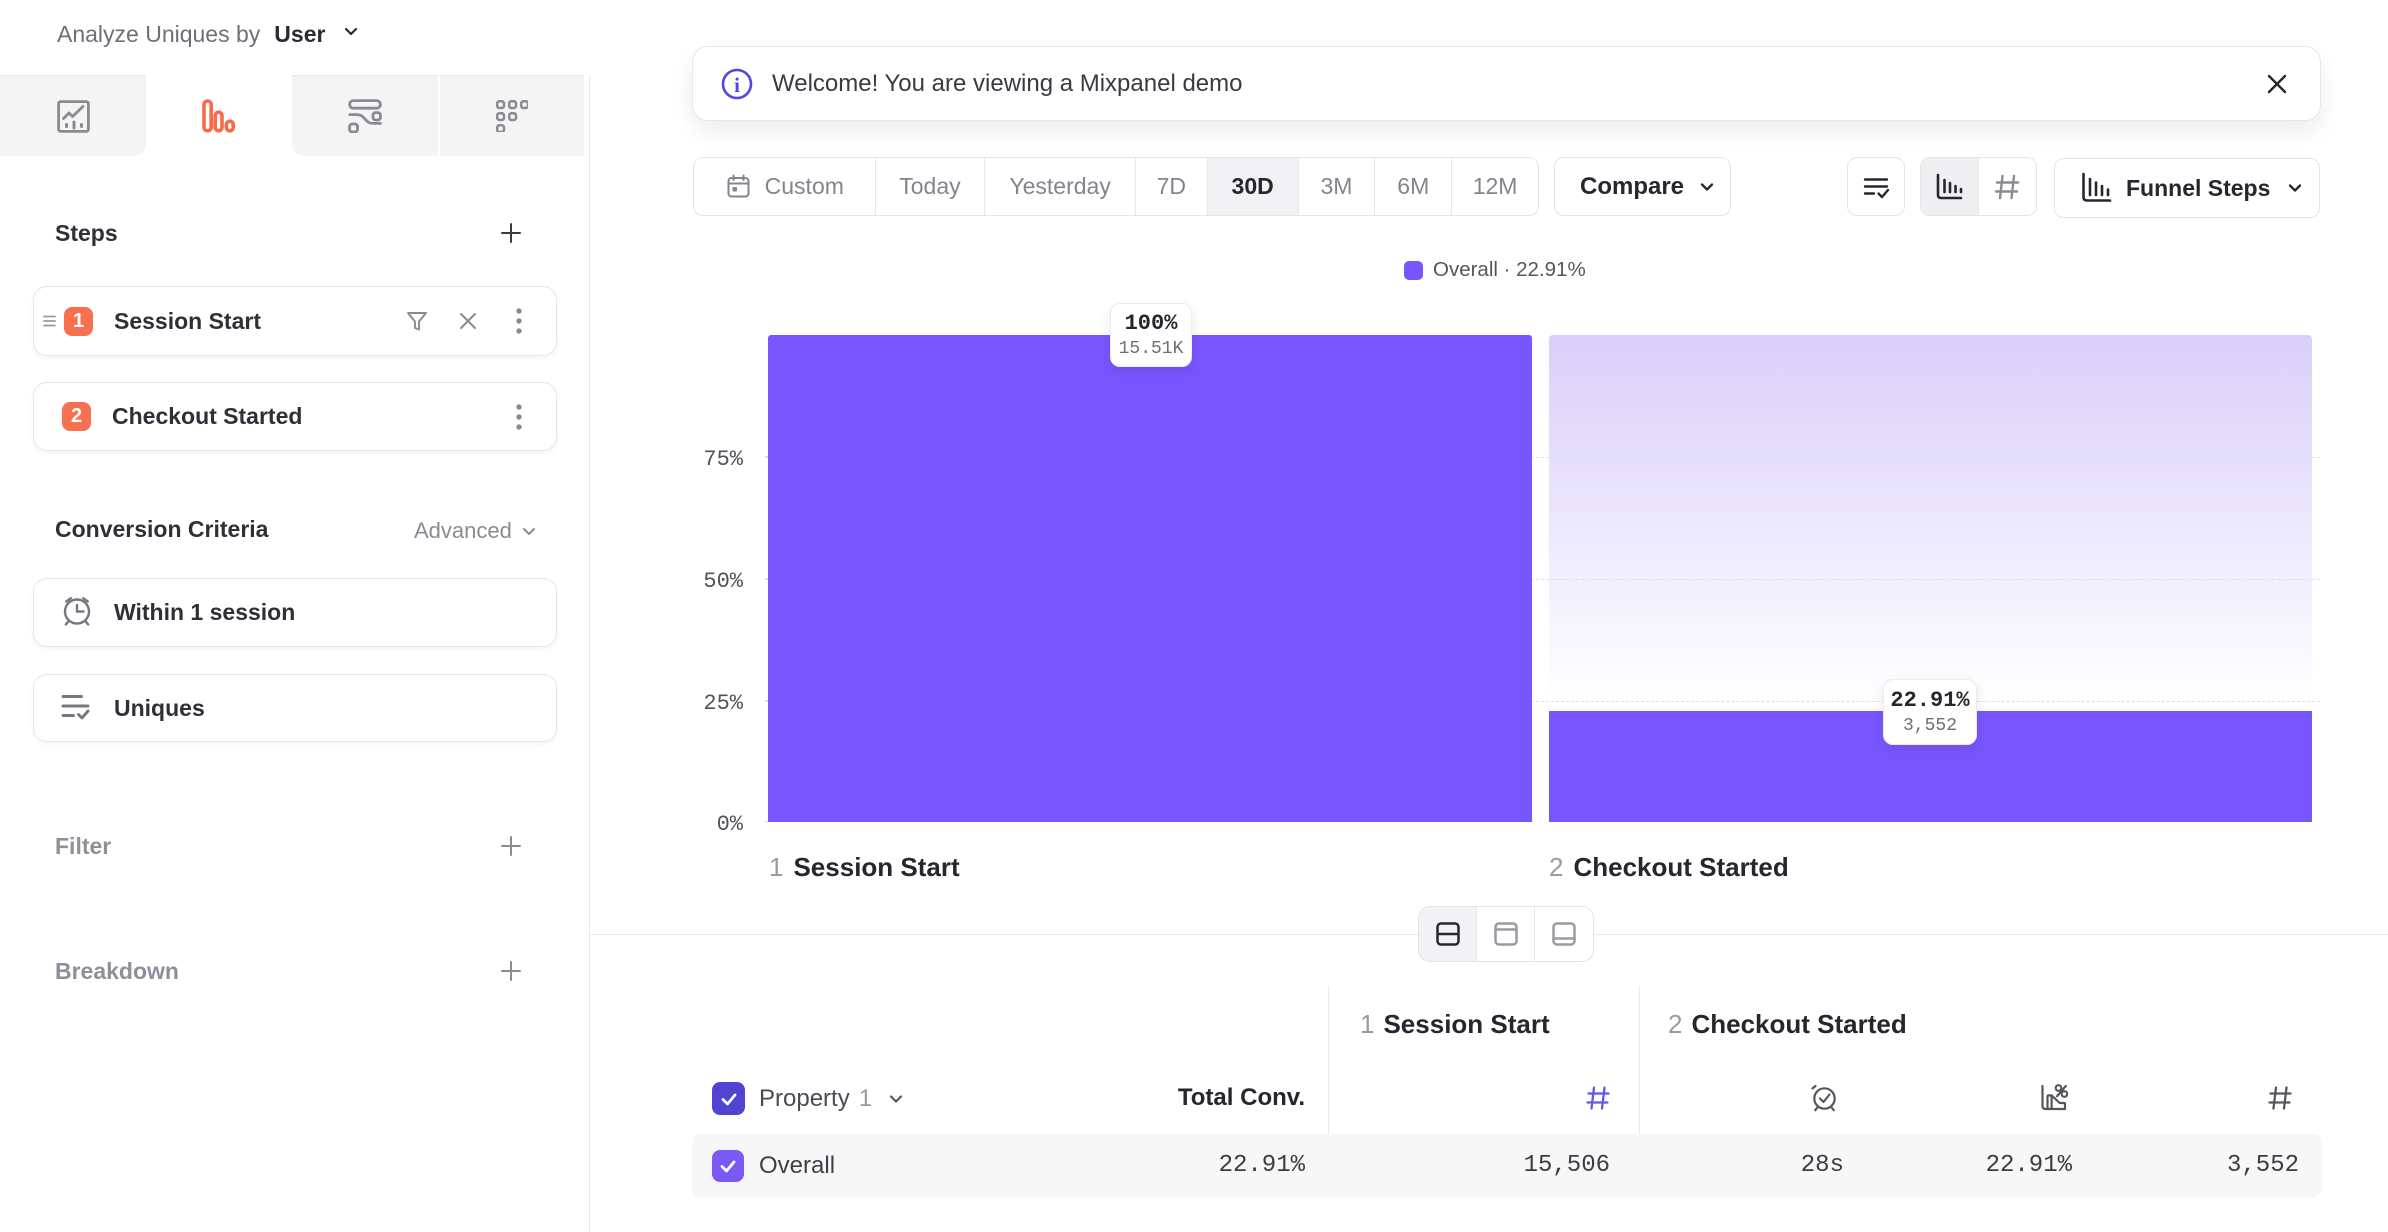 The height and width of the screenshot is (1232, 2388). What do you see at coordinates (737, 85) in the screenshot?
I see `svg-text: i` at bounding box center [737, 85].